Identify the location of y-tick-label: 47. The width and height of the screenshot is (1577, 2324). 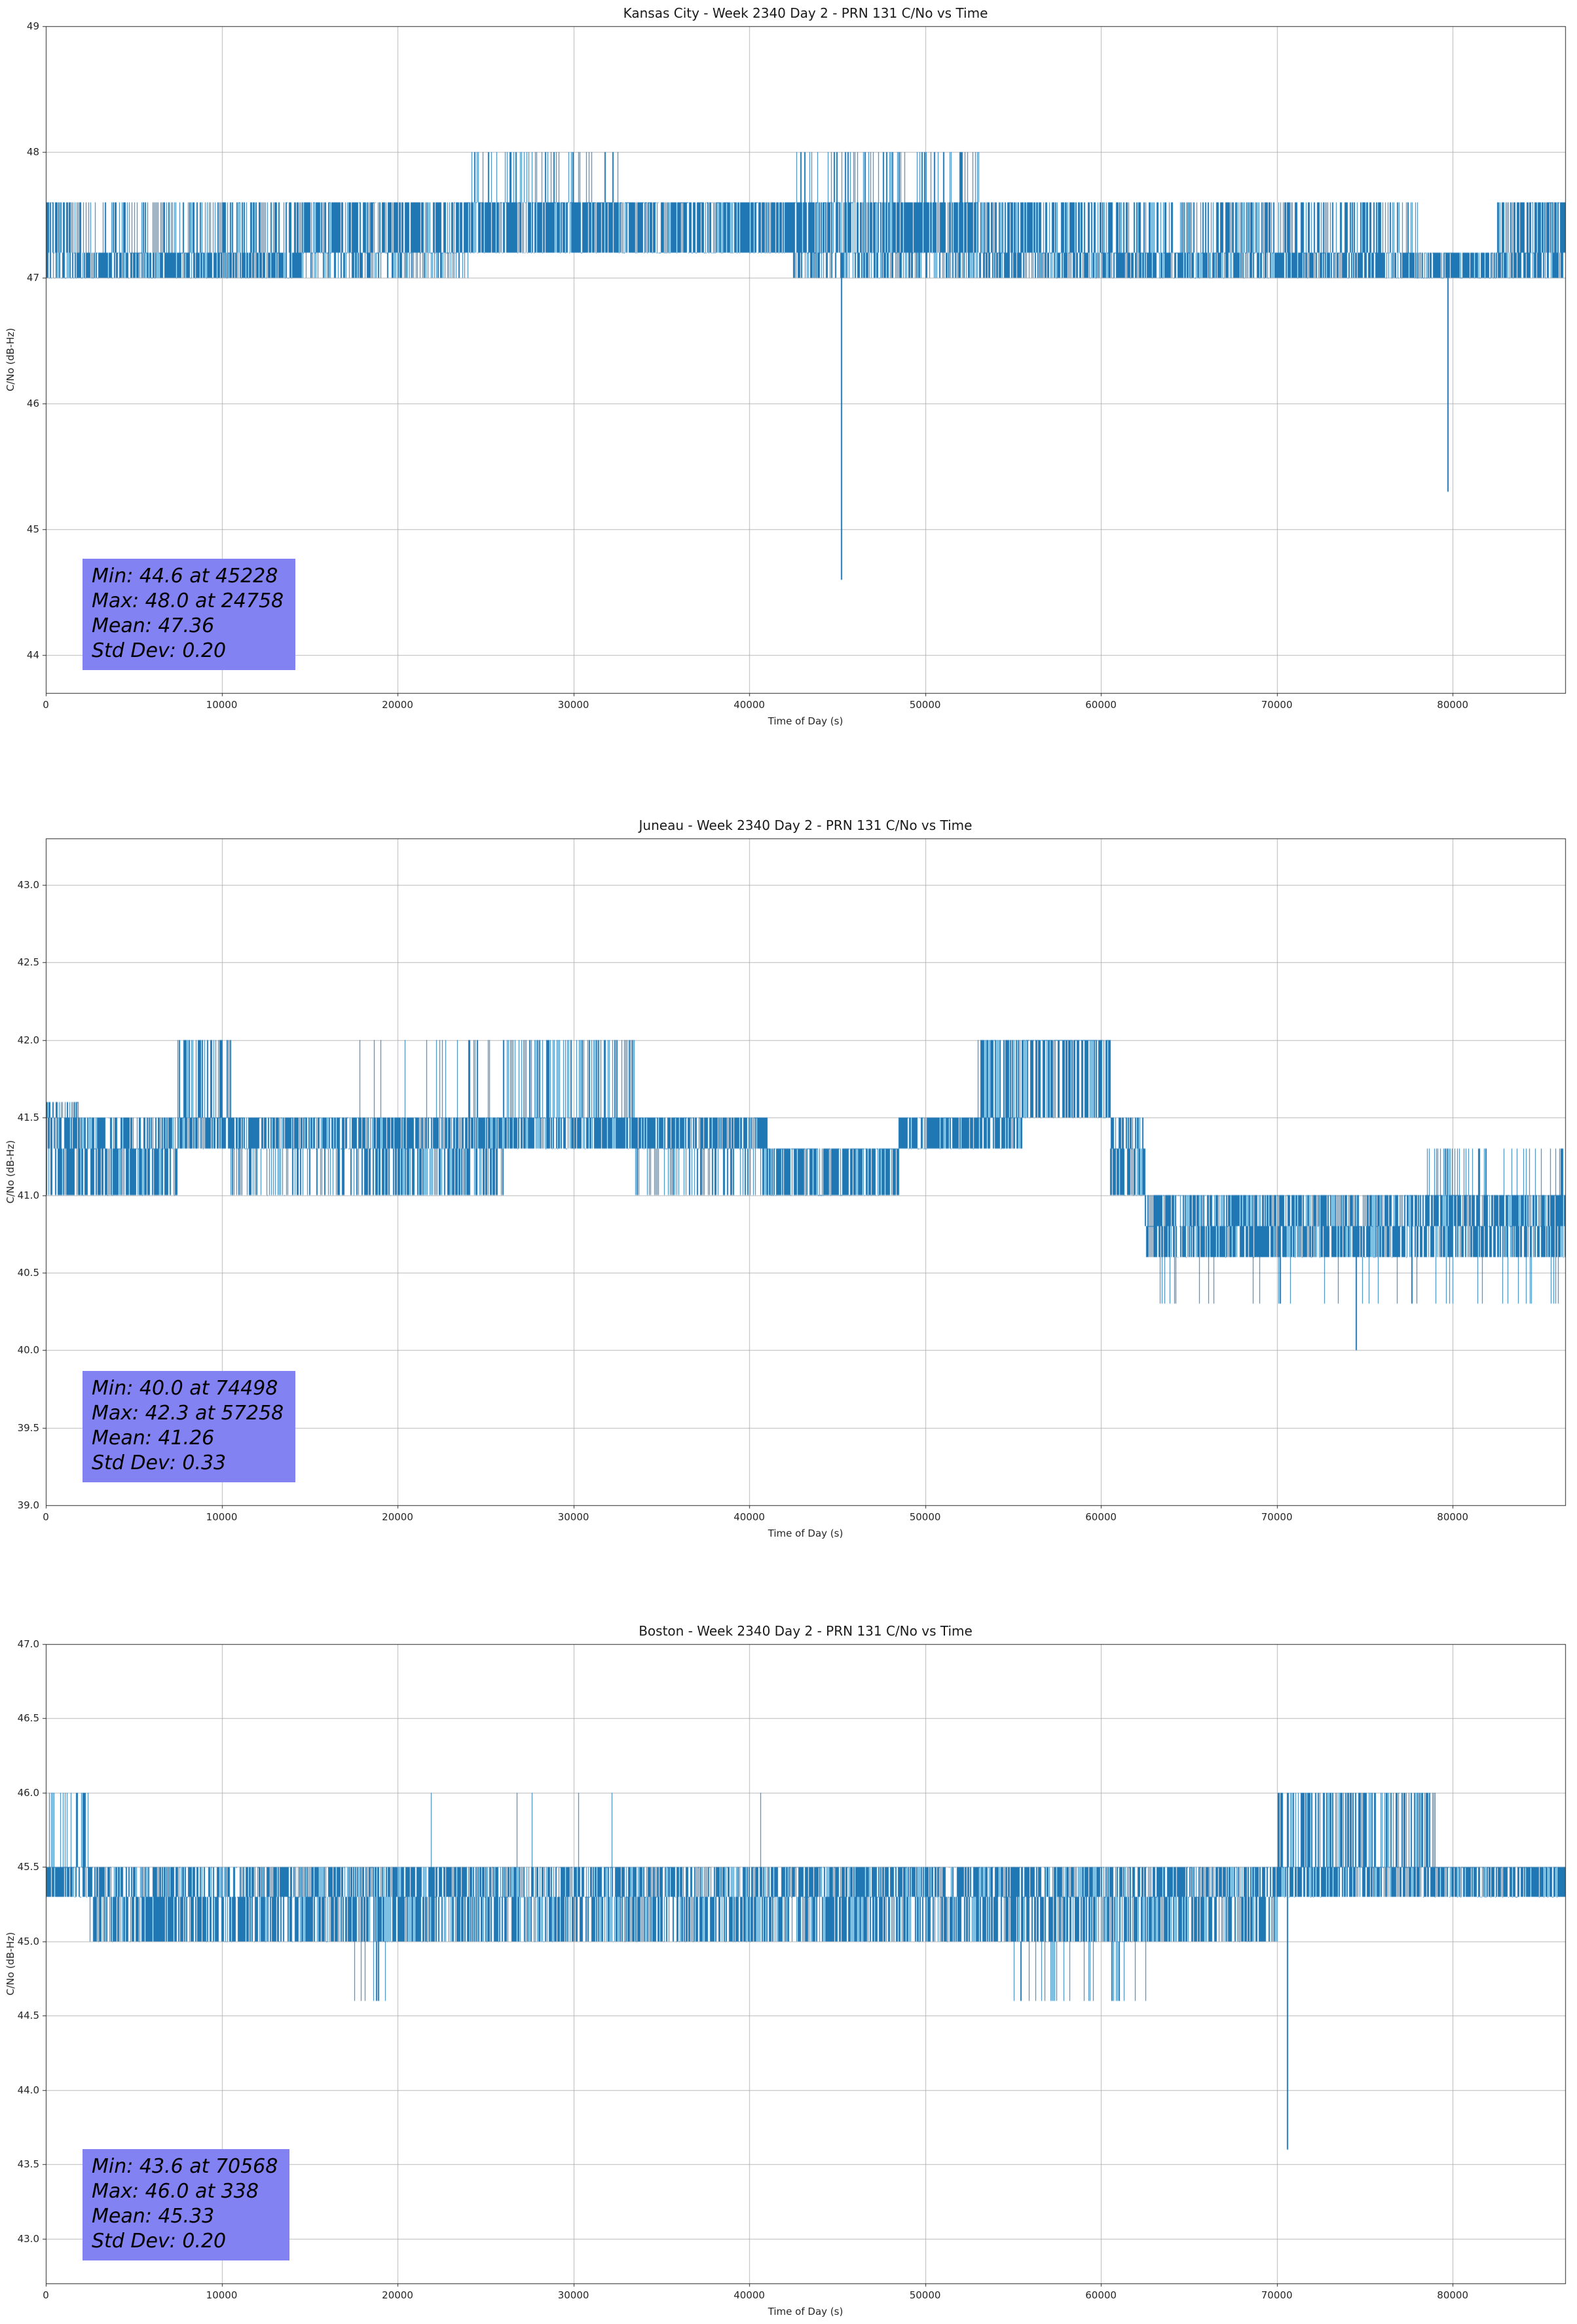
(32, 278).